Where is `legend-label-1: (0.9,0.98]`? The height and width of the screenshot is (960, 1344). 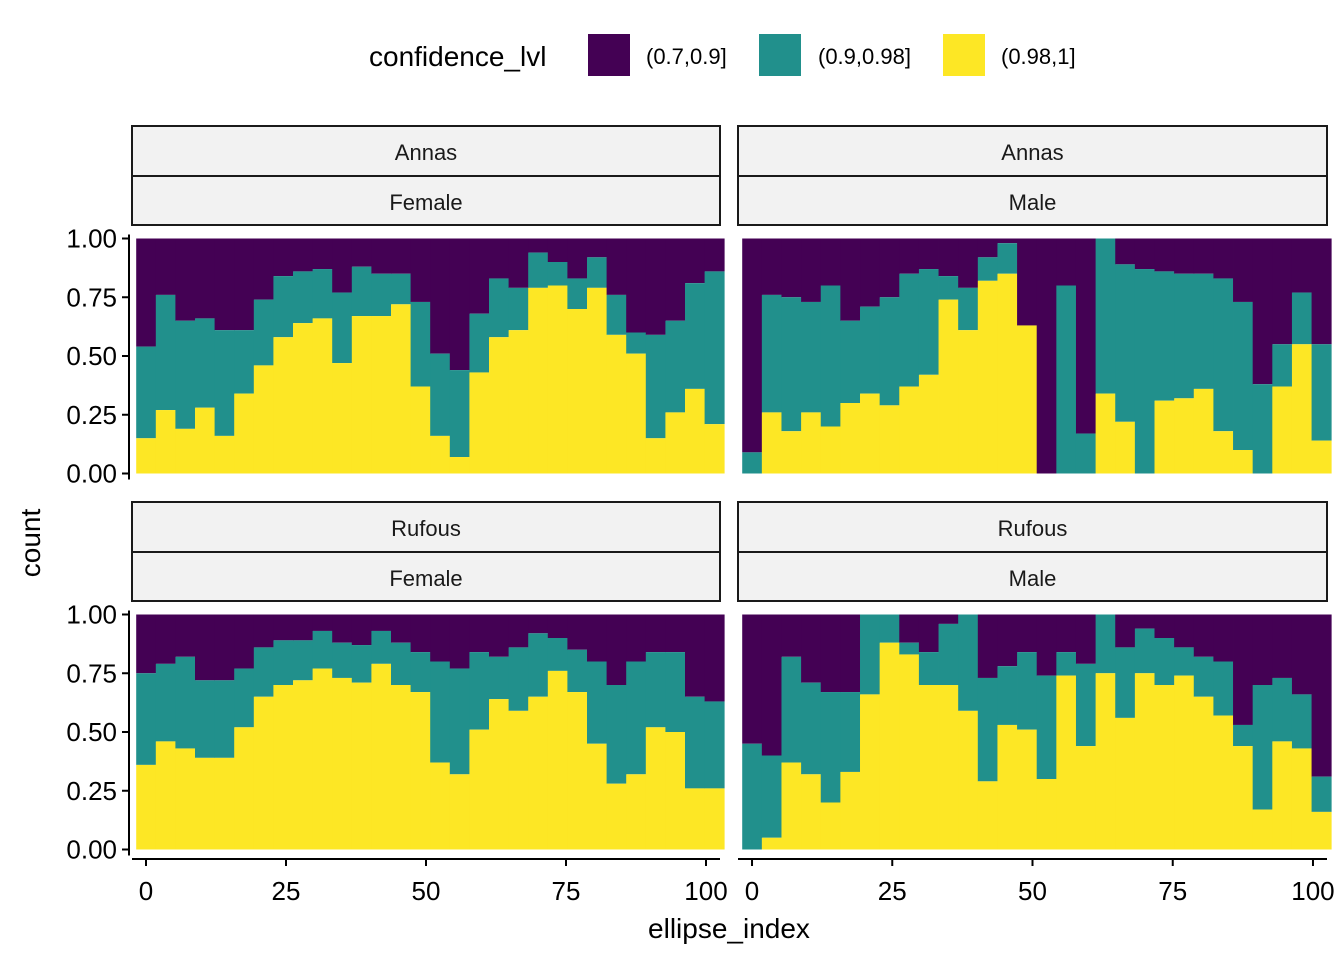
legend-label-1: (0.9,0.98] is located at coordinates (864, 56).